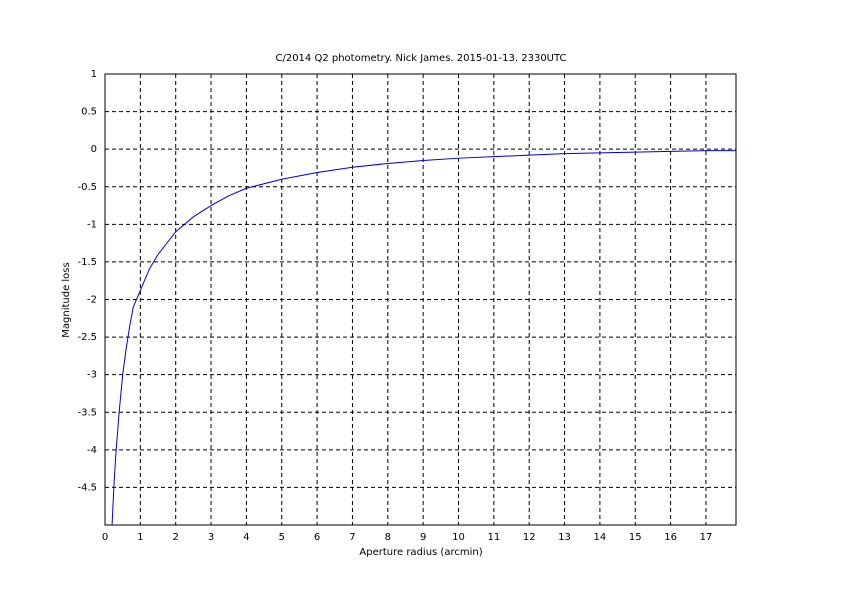 This screenshot has height=599, width=842. Describe the element at coordinates (87, 487) in the screenshot. I see `y-tick-label: -4.5` at that location.